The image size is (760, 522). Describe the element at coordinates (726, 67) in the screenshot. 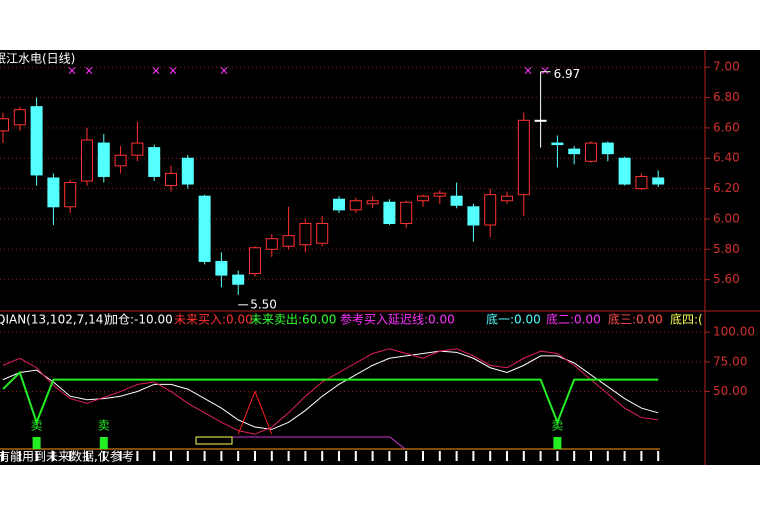

I see `y-tick-label: 7.00` at that location.